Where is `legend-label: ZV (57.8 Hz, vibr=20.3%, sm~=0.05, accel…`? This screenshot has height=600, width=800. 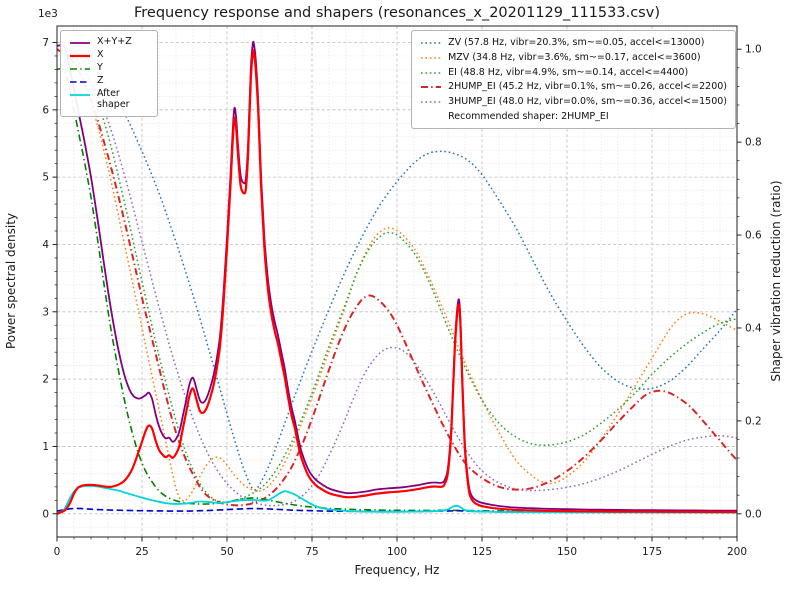
legend-label: ZV (57.8 Hz, vibr=20.3%, sm~=0.05, accel… is located at coordinates (576, 42).